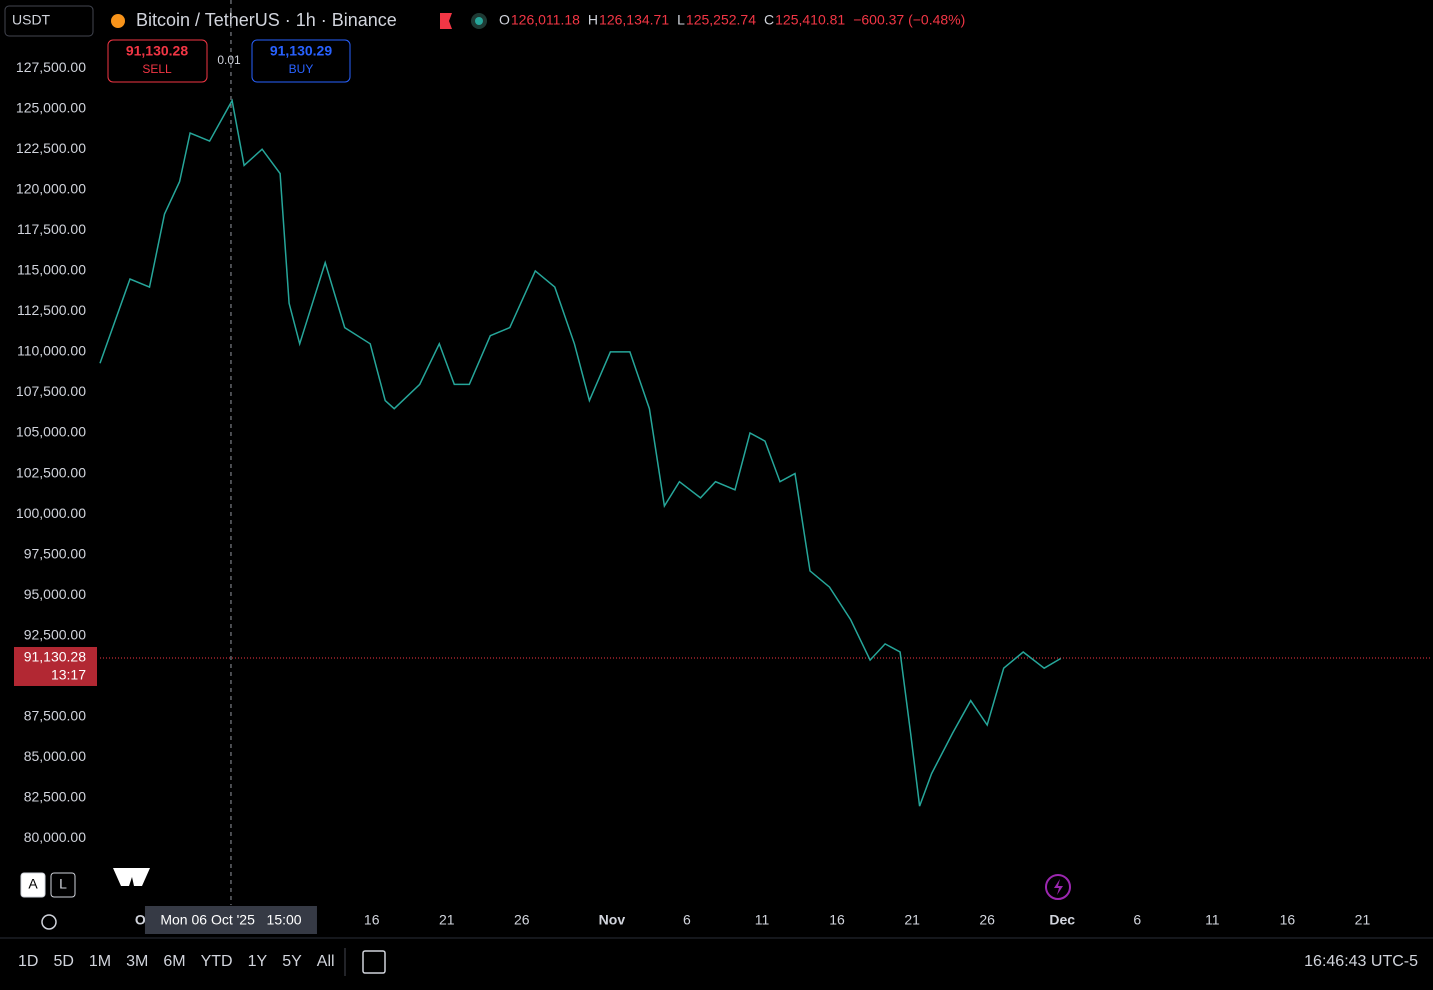 Image resolution: width=1433 pixels, height=990 pixels. What do you see at coordinates (593, 20) in the screenshot?
I see `ohlc-key: H` at bounding box center [593, 20].